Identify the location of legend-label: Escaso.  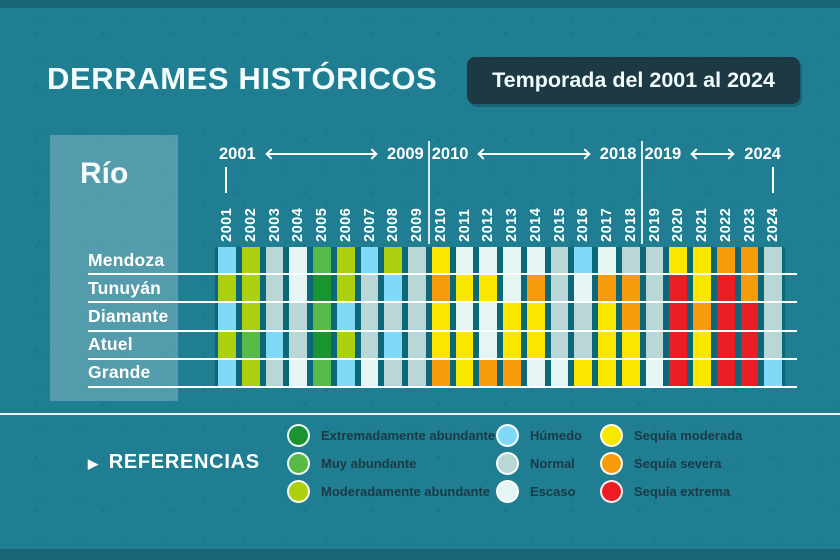
(553, 491).